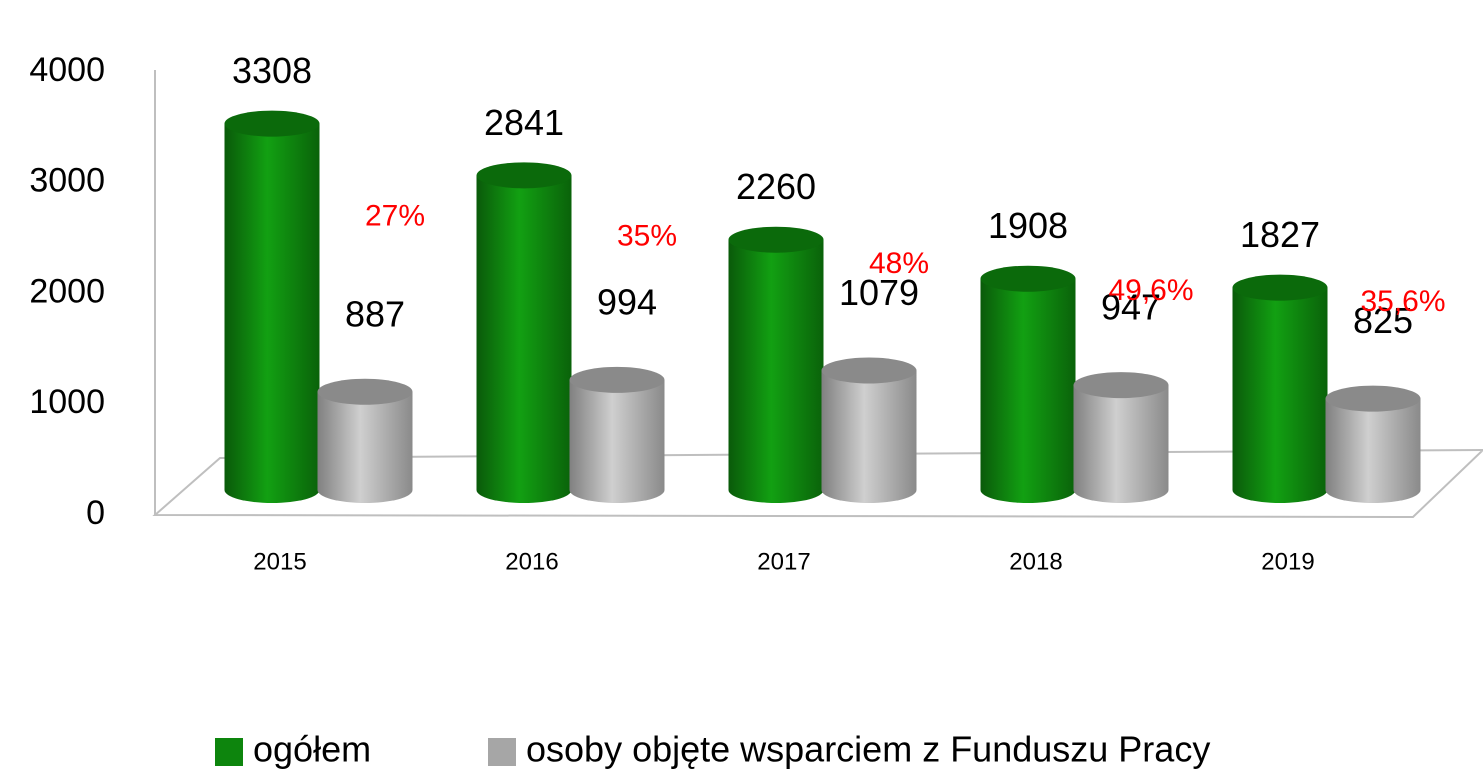 The width and height of the screenshot is (1483, 772). Describe the element at coordinates (1028, 225) in the screenshot. I see `value-label: 1908` at that location.